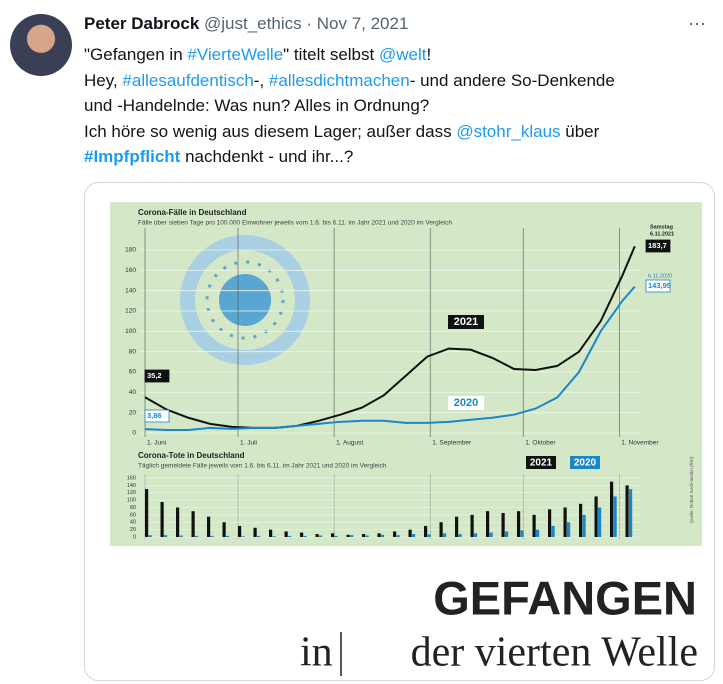 This screenshot has height=684, width=723. I want to click on text: über, so click(580, 131).